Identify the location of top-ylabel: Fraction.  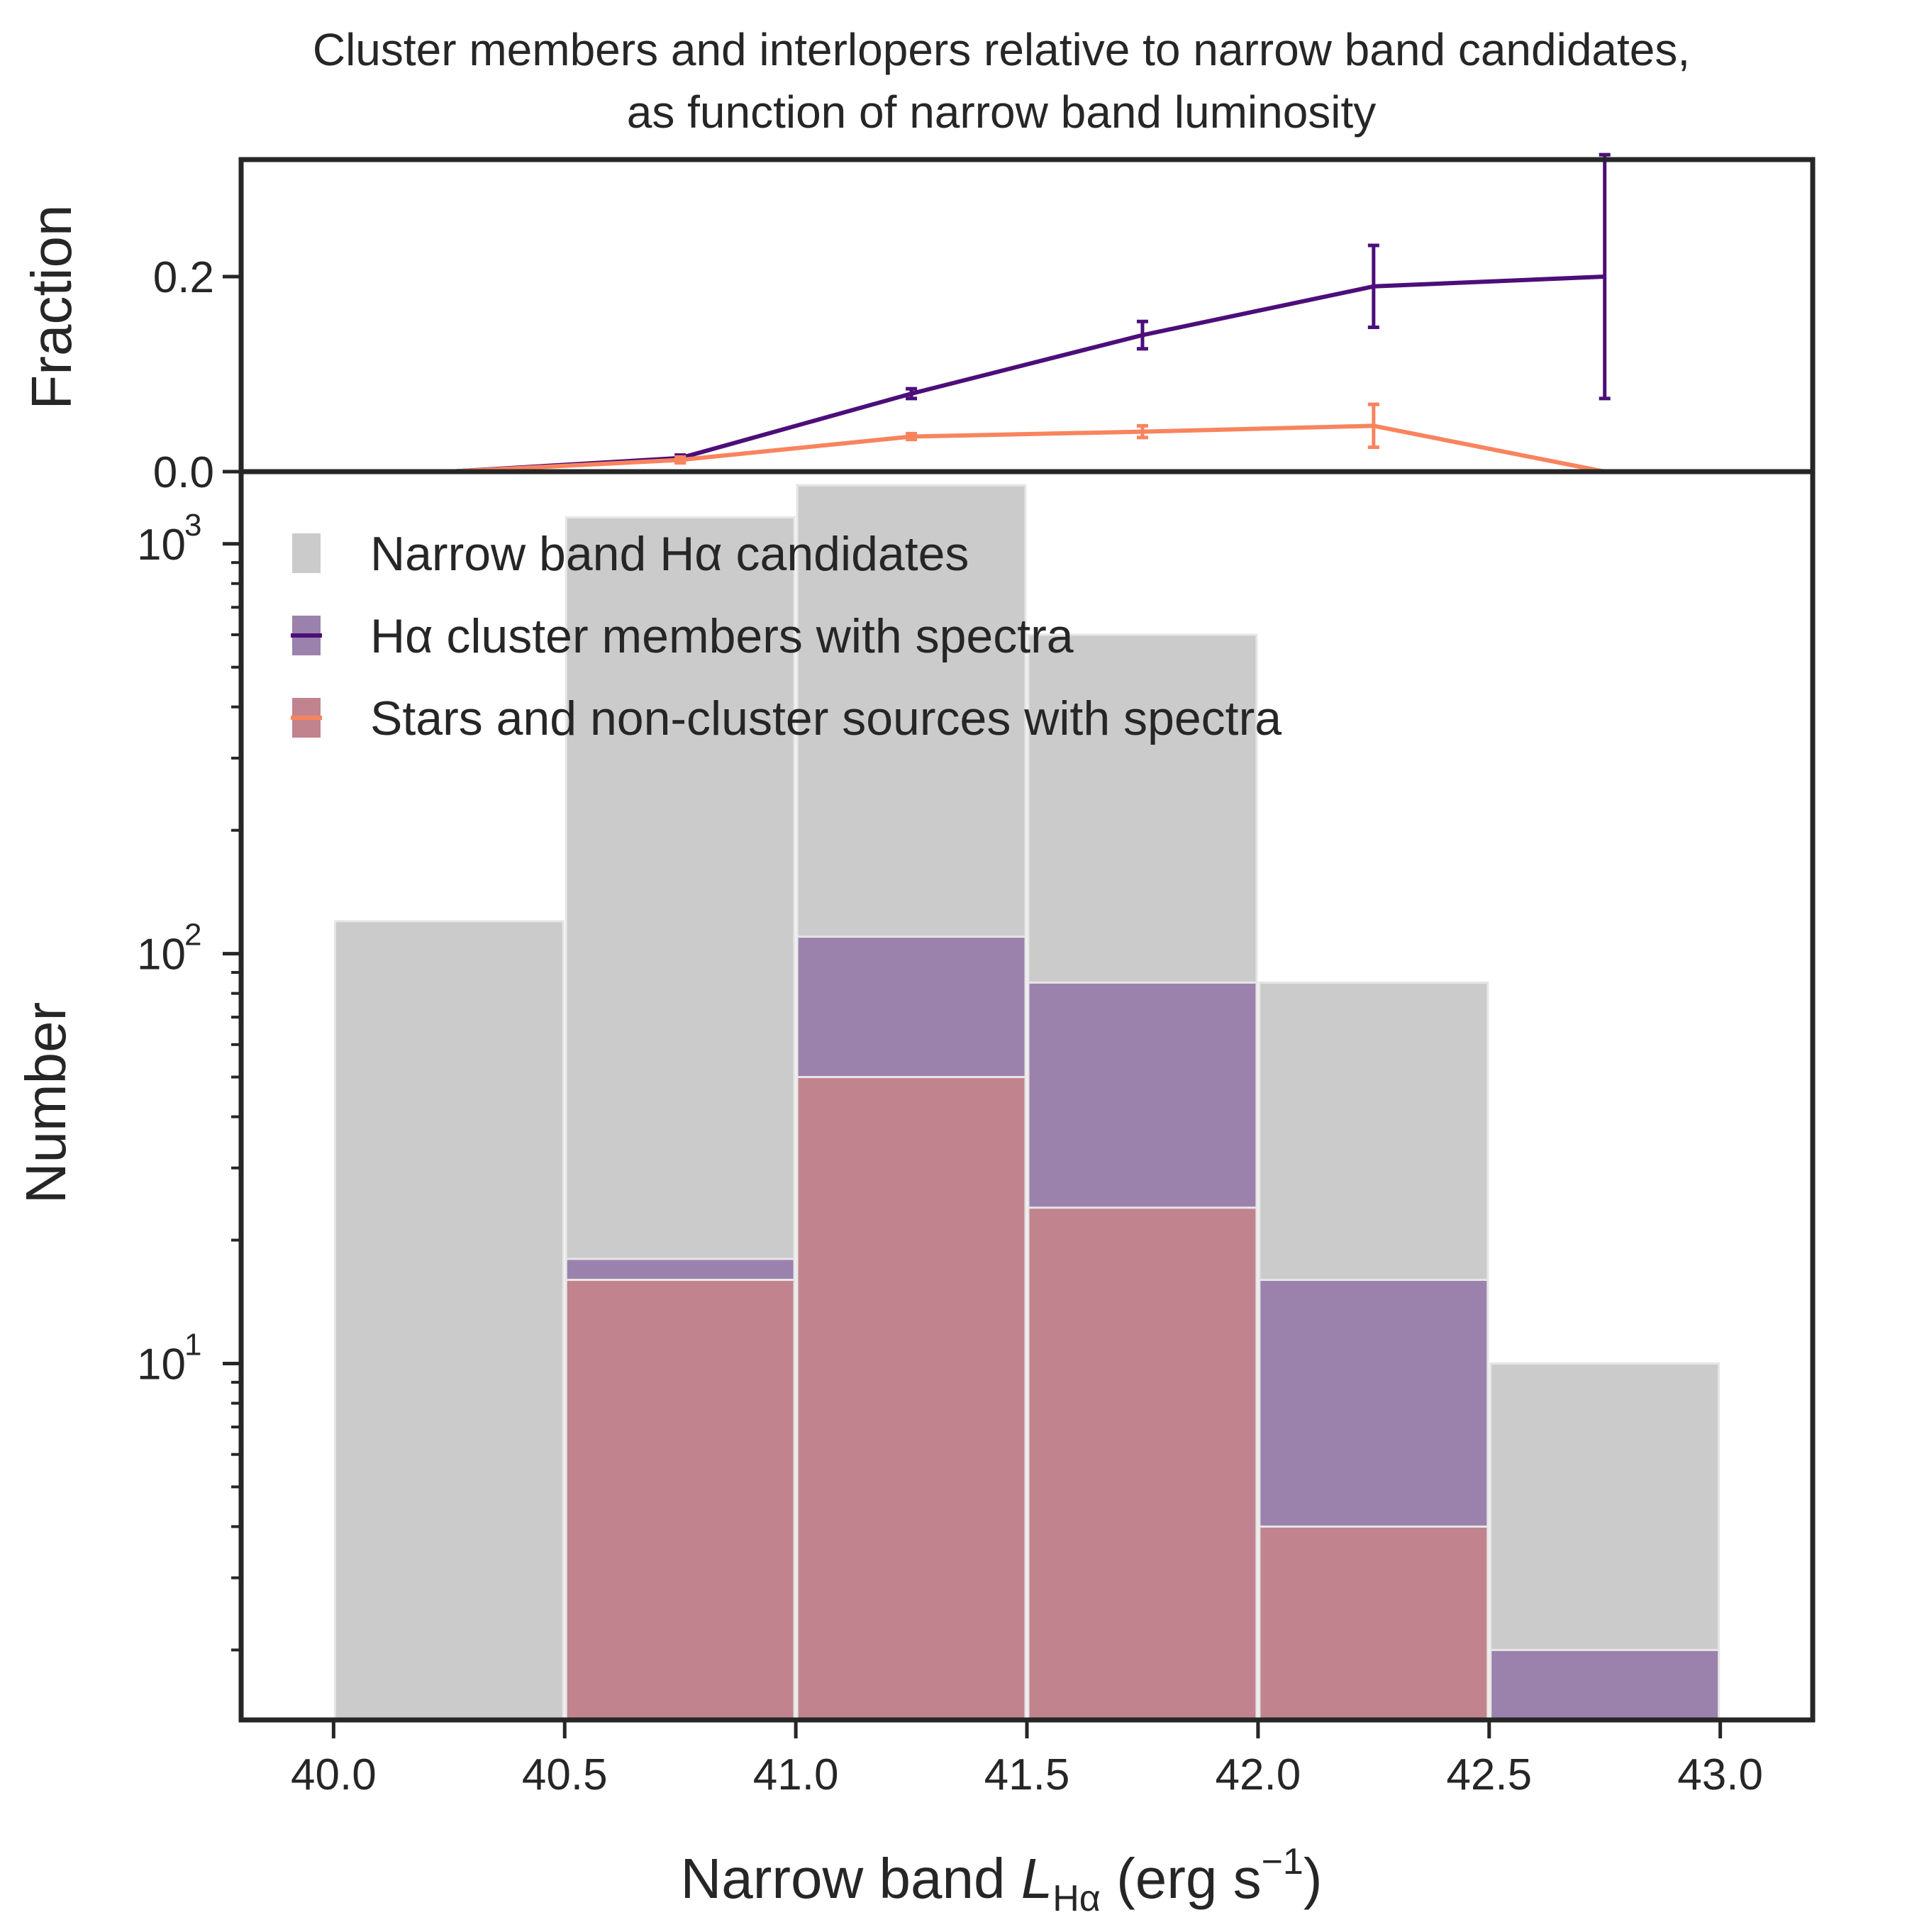
(51, 307).